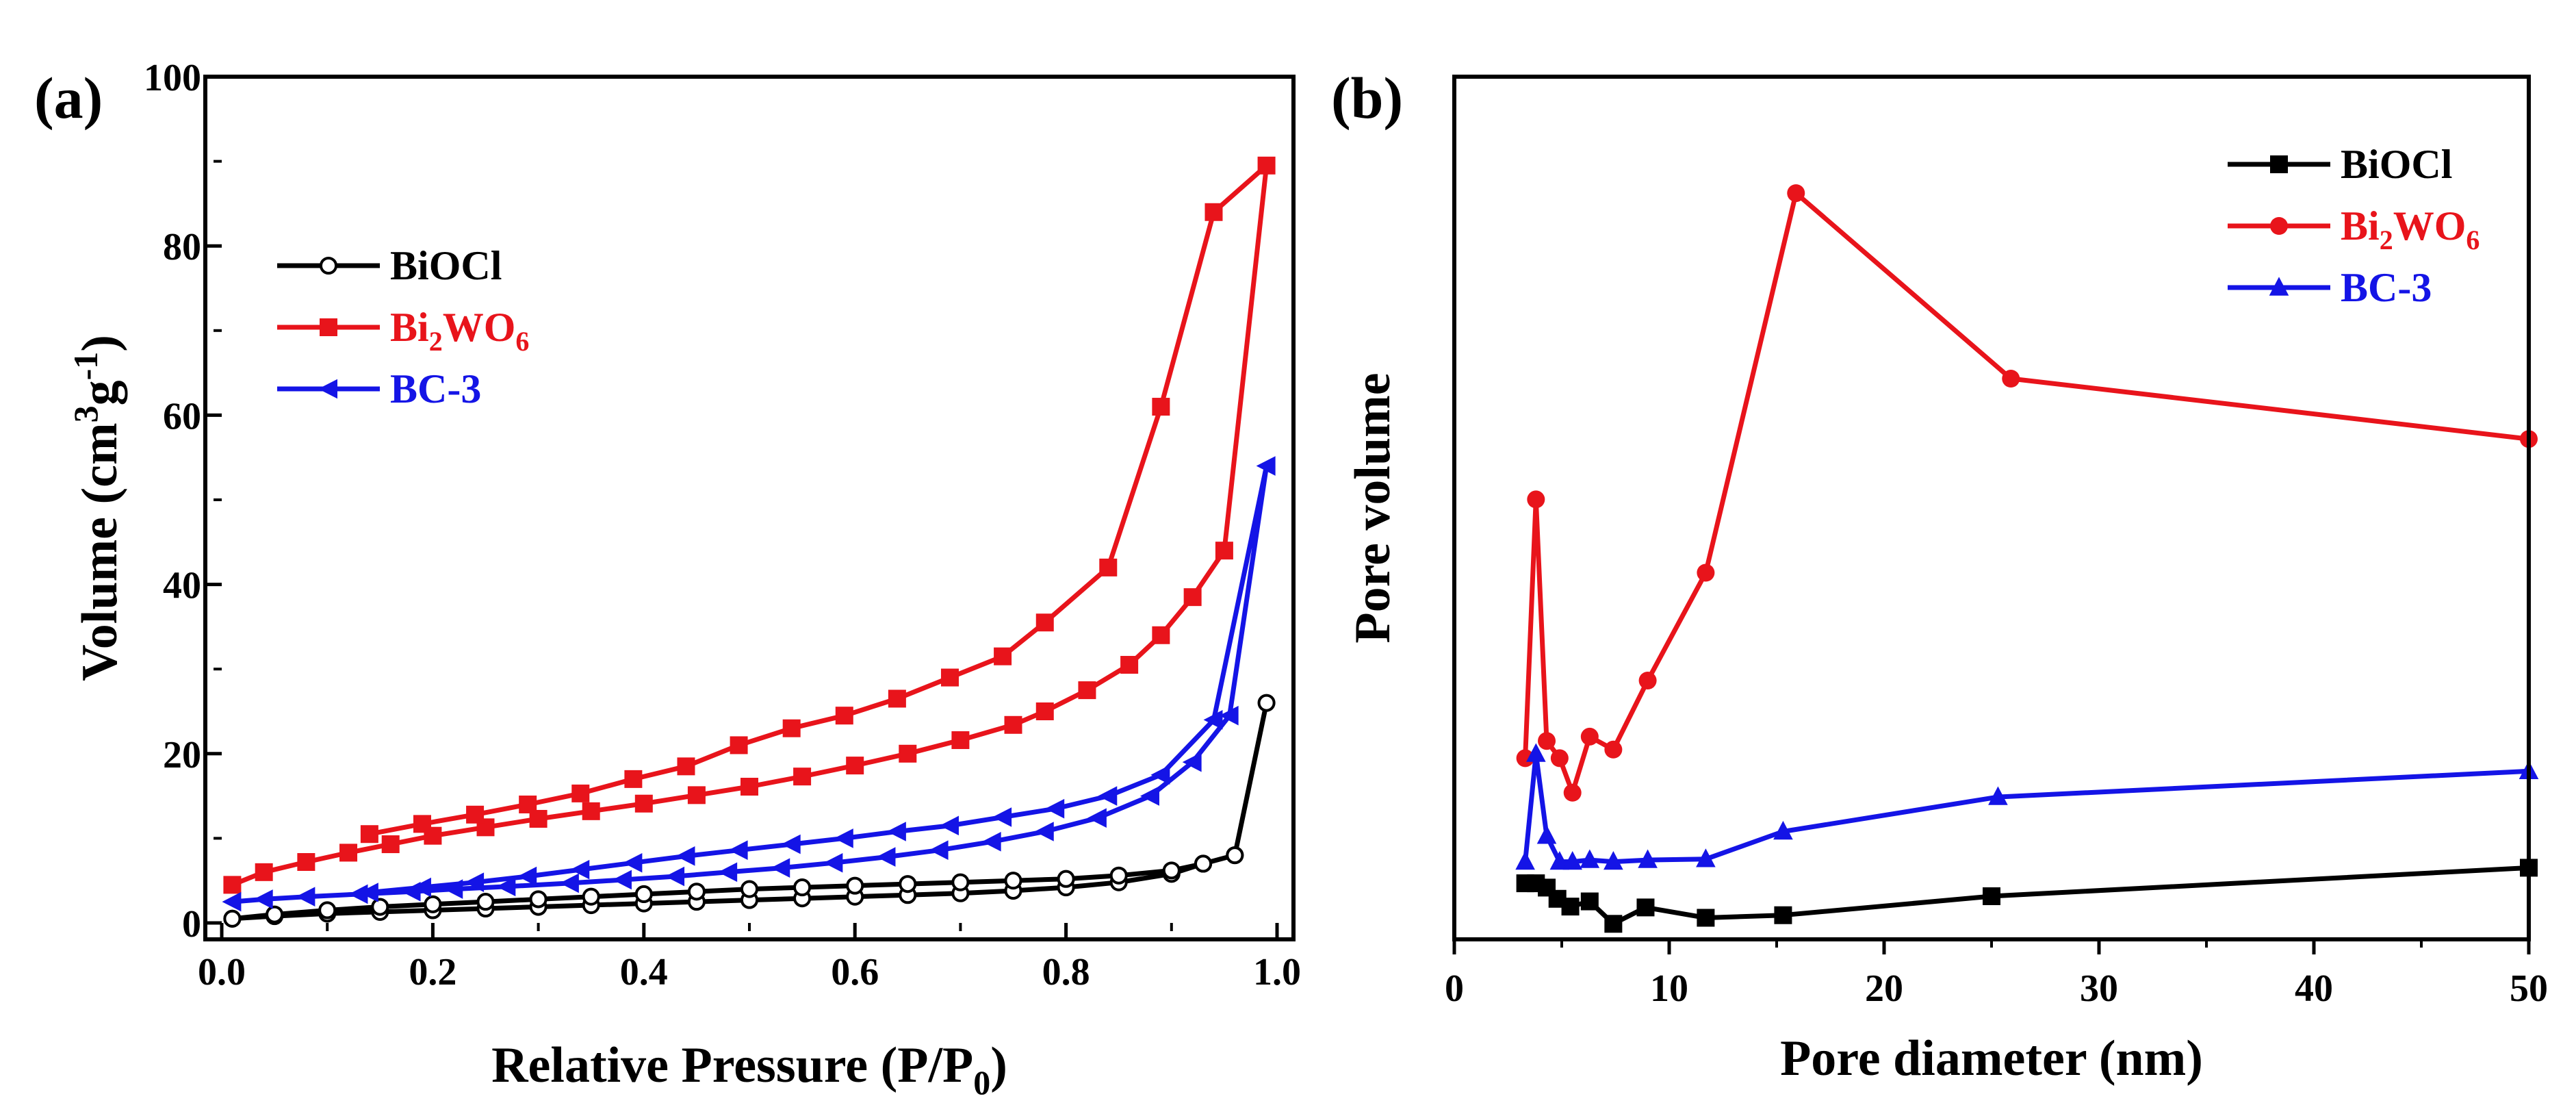 This screenshot has height=1116, width=2576. What do you see at coordinates (1991, 1058) in the screenshot?
I see `panel-b-x-axis-label: Pore diameter (nm)` at bounding box center [1991, 1058].